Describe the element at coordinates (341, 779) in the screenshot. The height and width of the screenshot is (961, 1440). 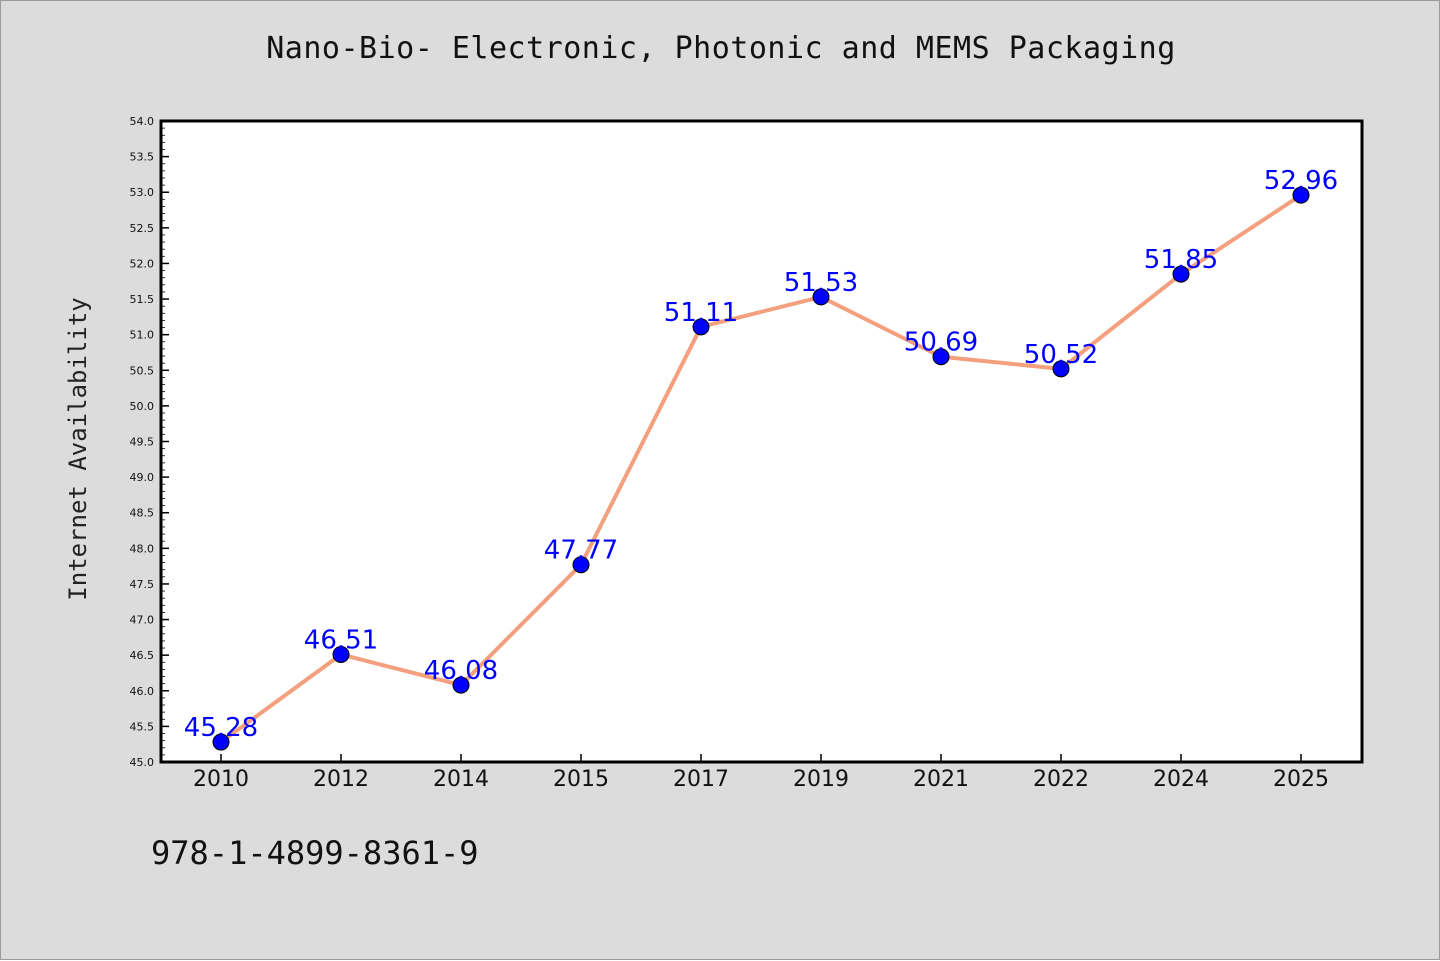
I see `x-tick-label: 2012` at that location.